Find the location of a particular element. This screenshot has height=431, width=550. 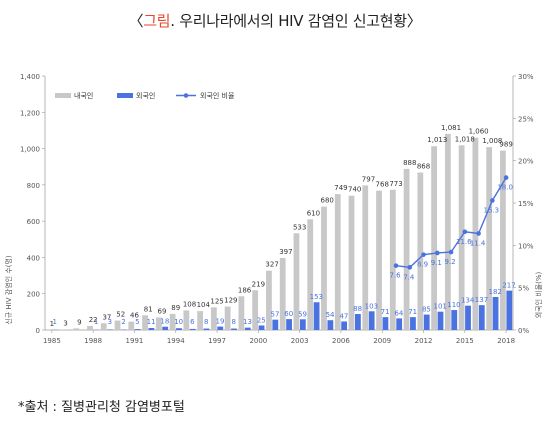

x-axis-tick-label: 1991 is located at coordinates (135, 341).